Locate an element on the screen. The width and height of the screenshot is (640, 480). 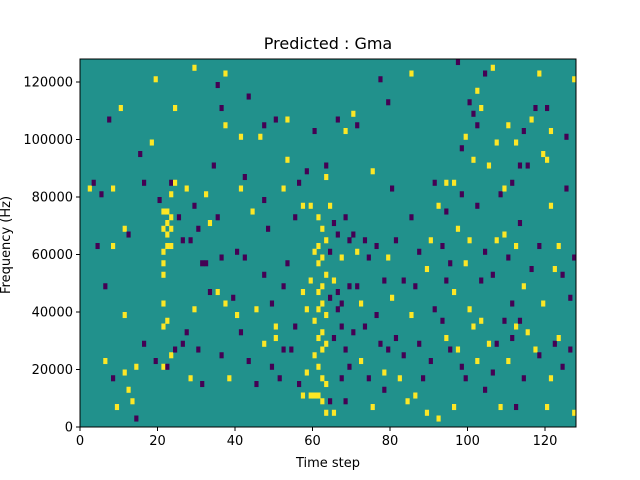
y-axis-label: Frequency (Hz) is located at coordinates (7, 245).